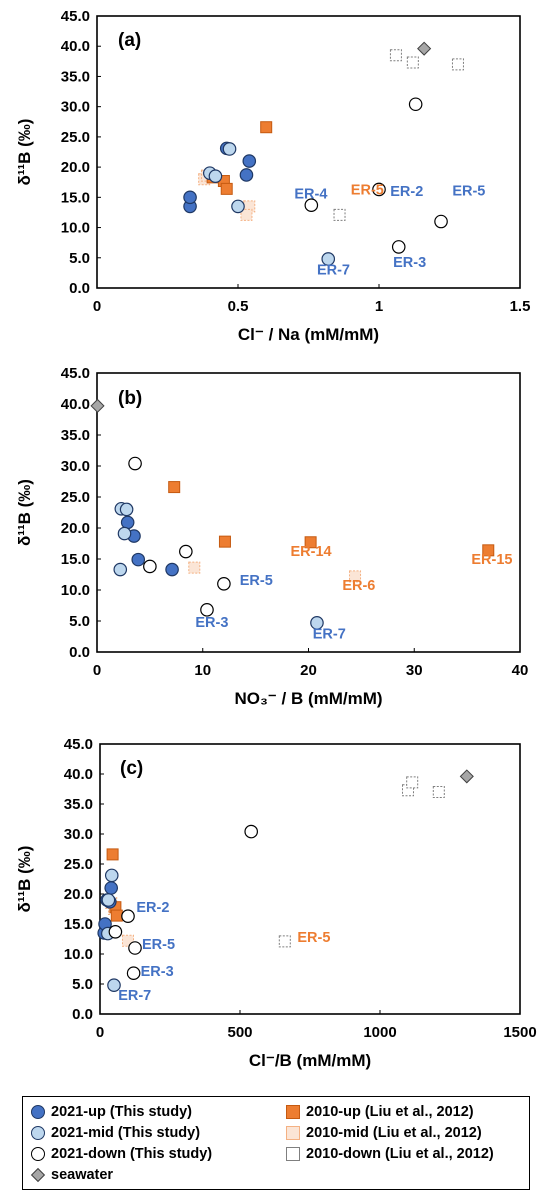 The width and height of the screenshot is (550, 1198). What do you see at coordinates (384, 1133) in the screenshot?
I see `legend-item-2010-mid: 2010-mid (Liu et al., 2012)` at bounding box center [384, 1133].